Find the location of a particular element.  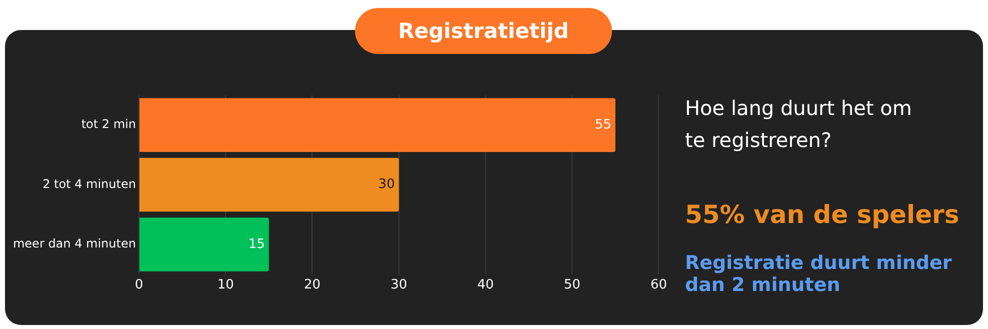

data-label: 15 is located at coordinates (256, 244).